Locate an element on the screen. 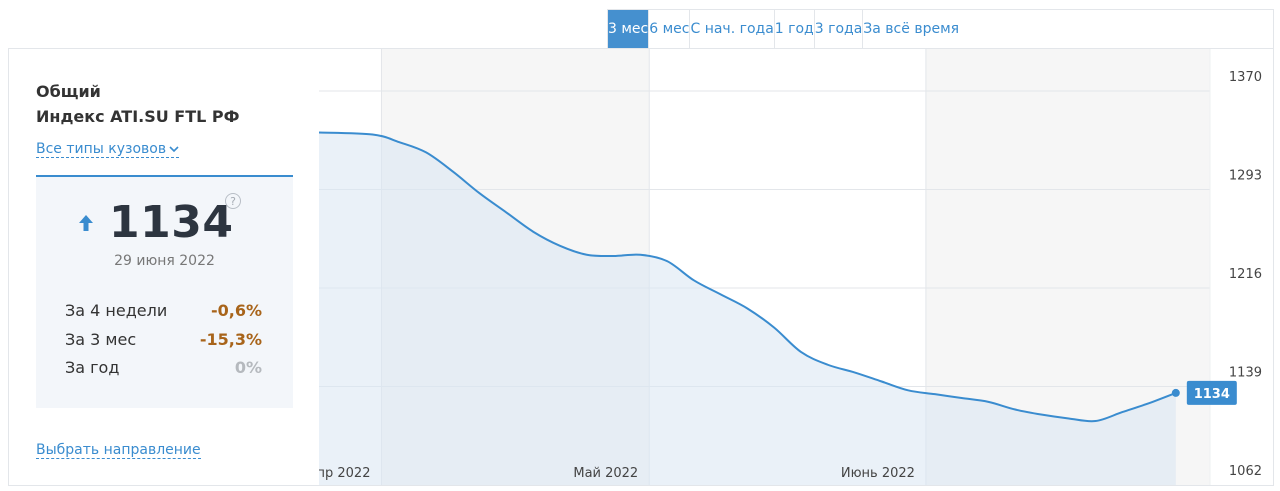  tab-1-year: 1 год is located at coordinates (795, 29).